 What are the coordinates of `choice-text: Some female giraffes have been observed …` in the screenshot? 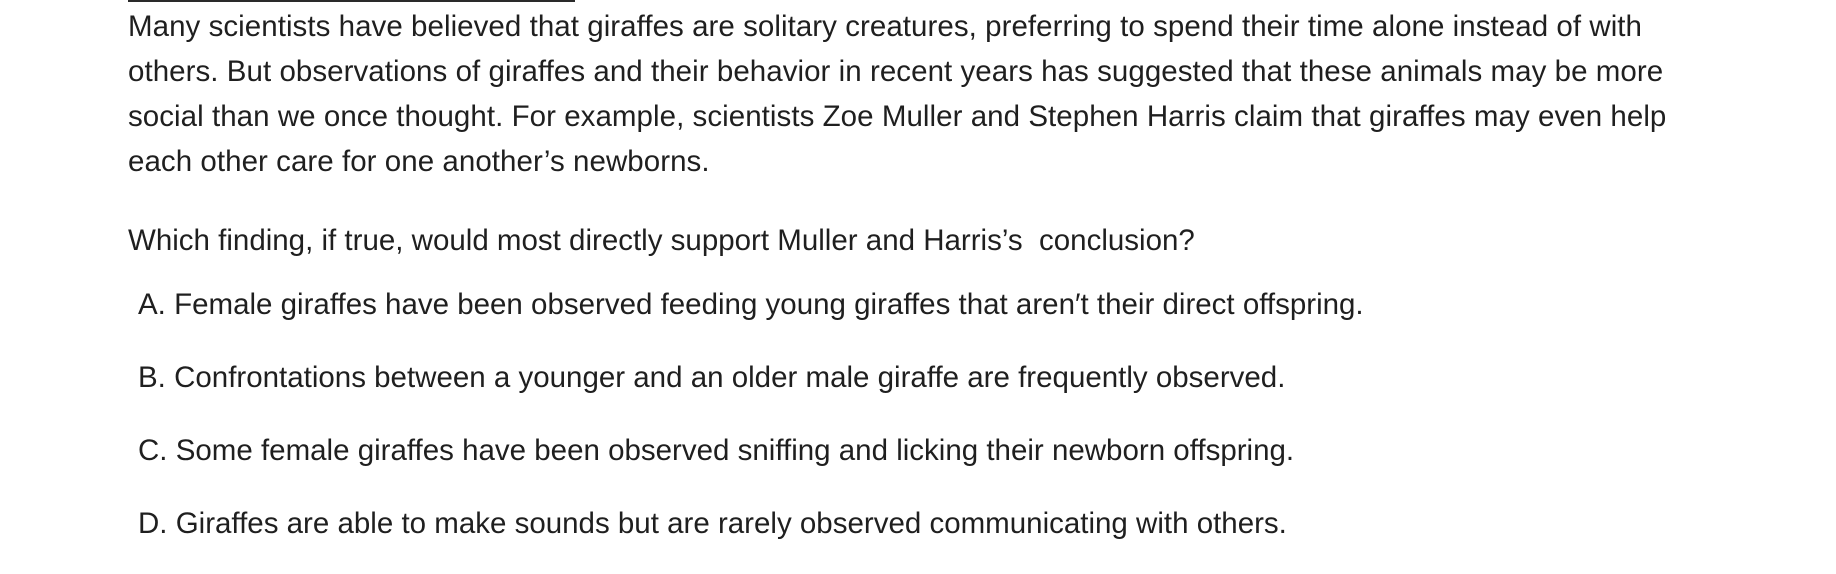 It's located at (735, 450).